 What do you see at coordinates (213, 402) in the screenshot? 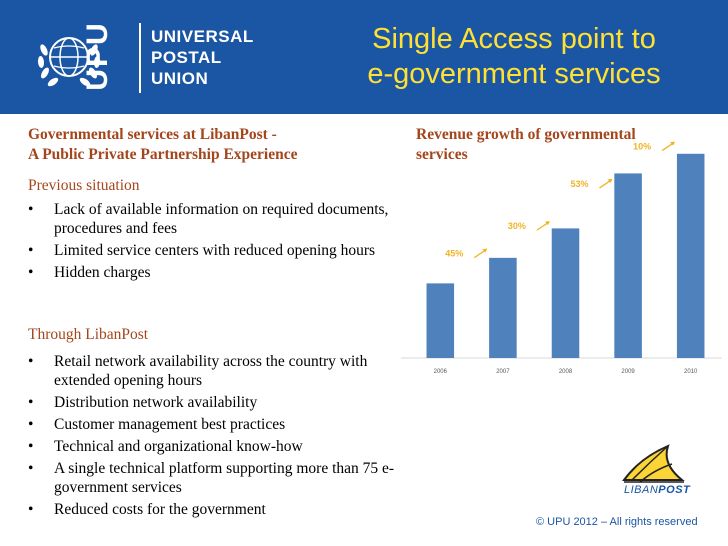
I see `list-item: Distribution network availability` at bounding box center [213, 402].